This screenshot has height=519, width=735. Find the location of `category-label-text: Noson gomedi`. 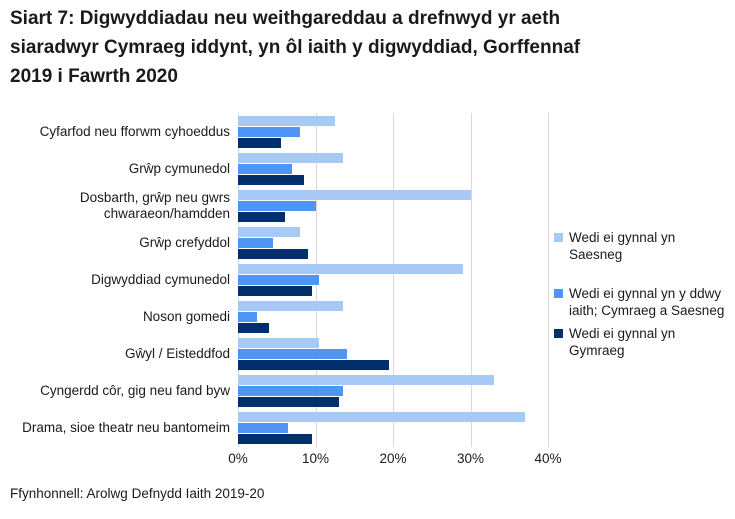

category-label-text: Noson gomedi is located at coordinates (186, 317).